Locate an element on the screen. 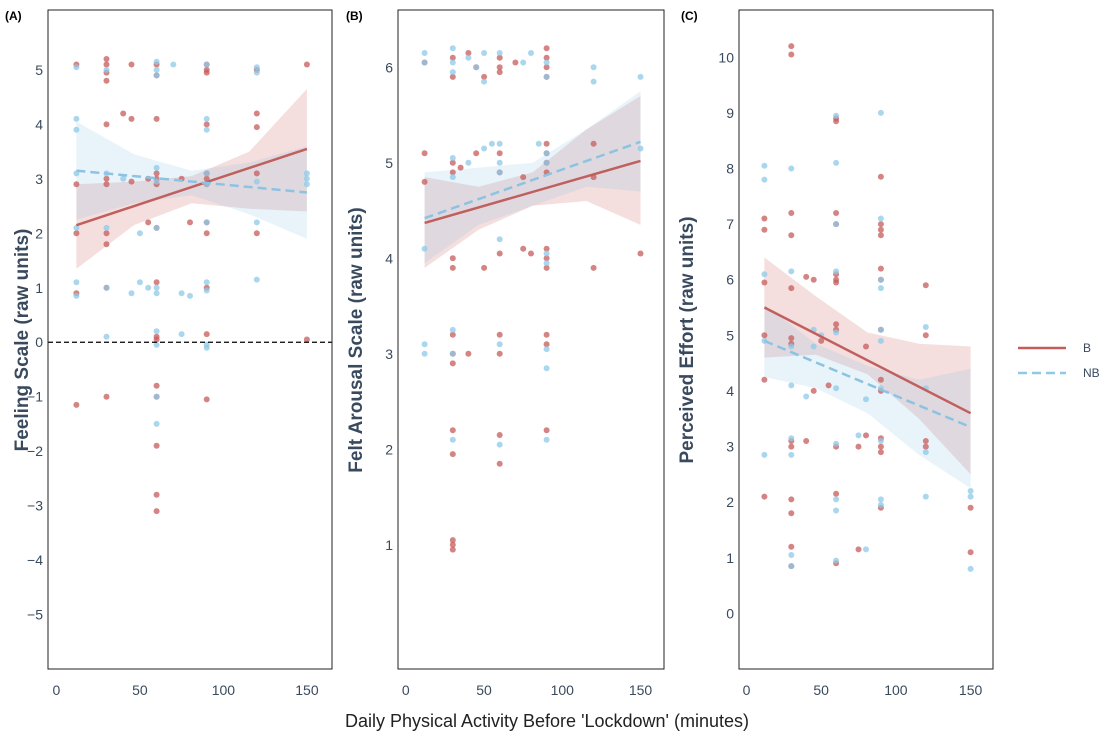 Image resolution: width=1105 pixels, height=740 pixels. ci-band-nb is located at coordinates (867, 396).